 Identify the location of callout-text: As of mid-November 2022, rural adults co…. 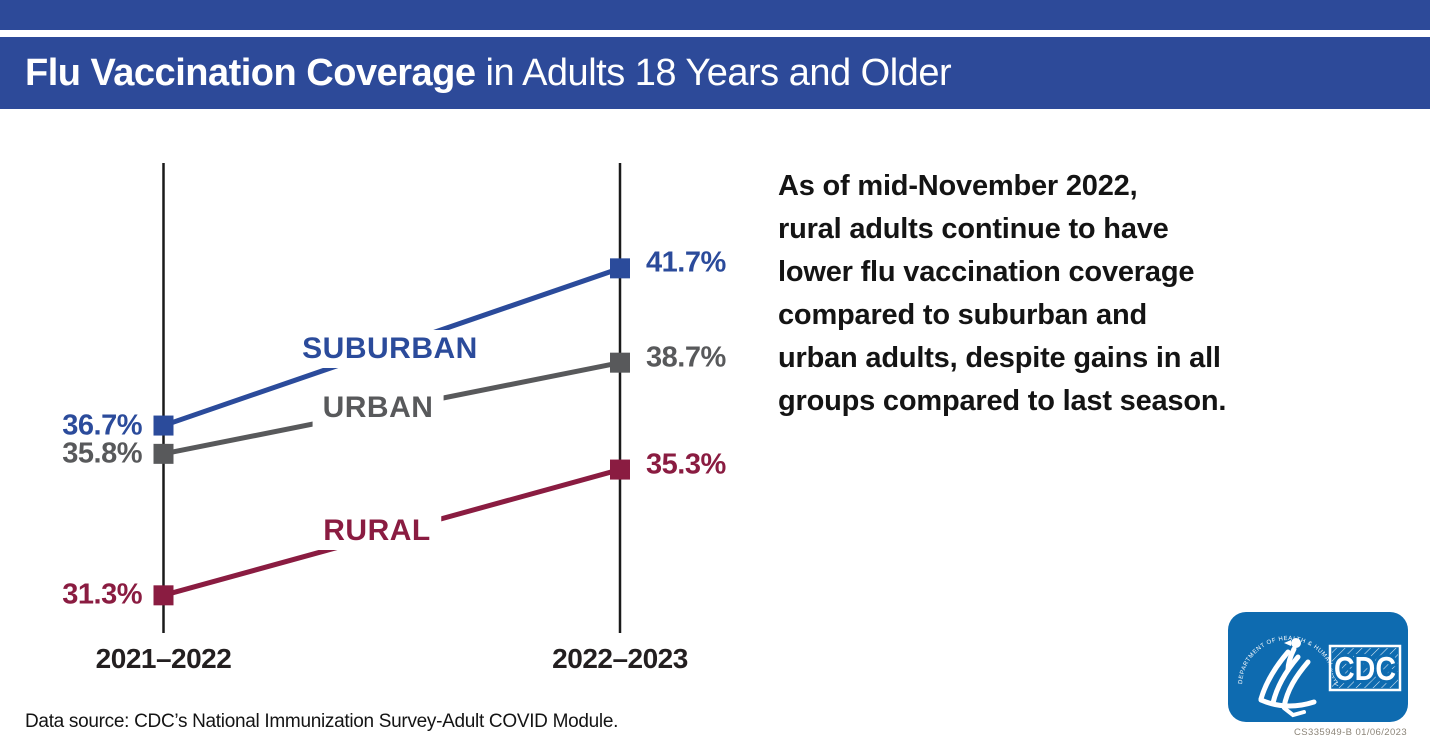
(1002, 293).